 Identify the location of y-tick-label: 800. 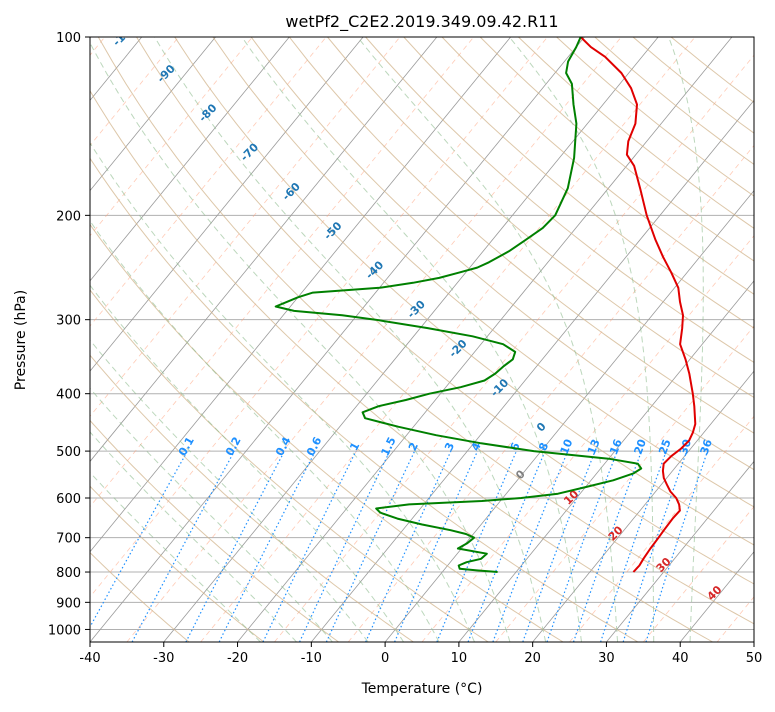
(68, 573).